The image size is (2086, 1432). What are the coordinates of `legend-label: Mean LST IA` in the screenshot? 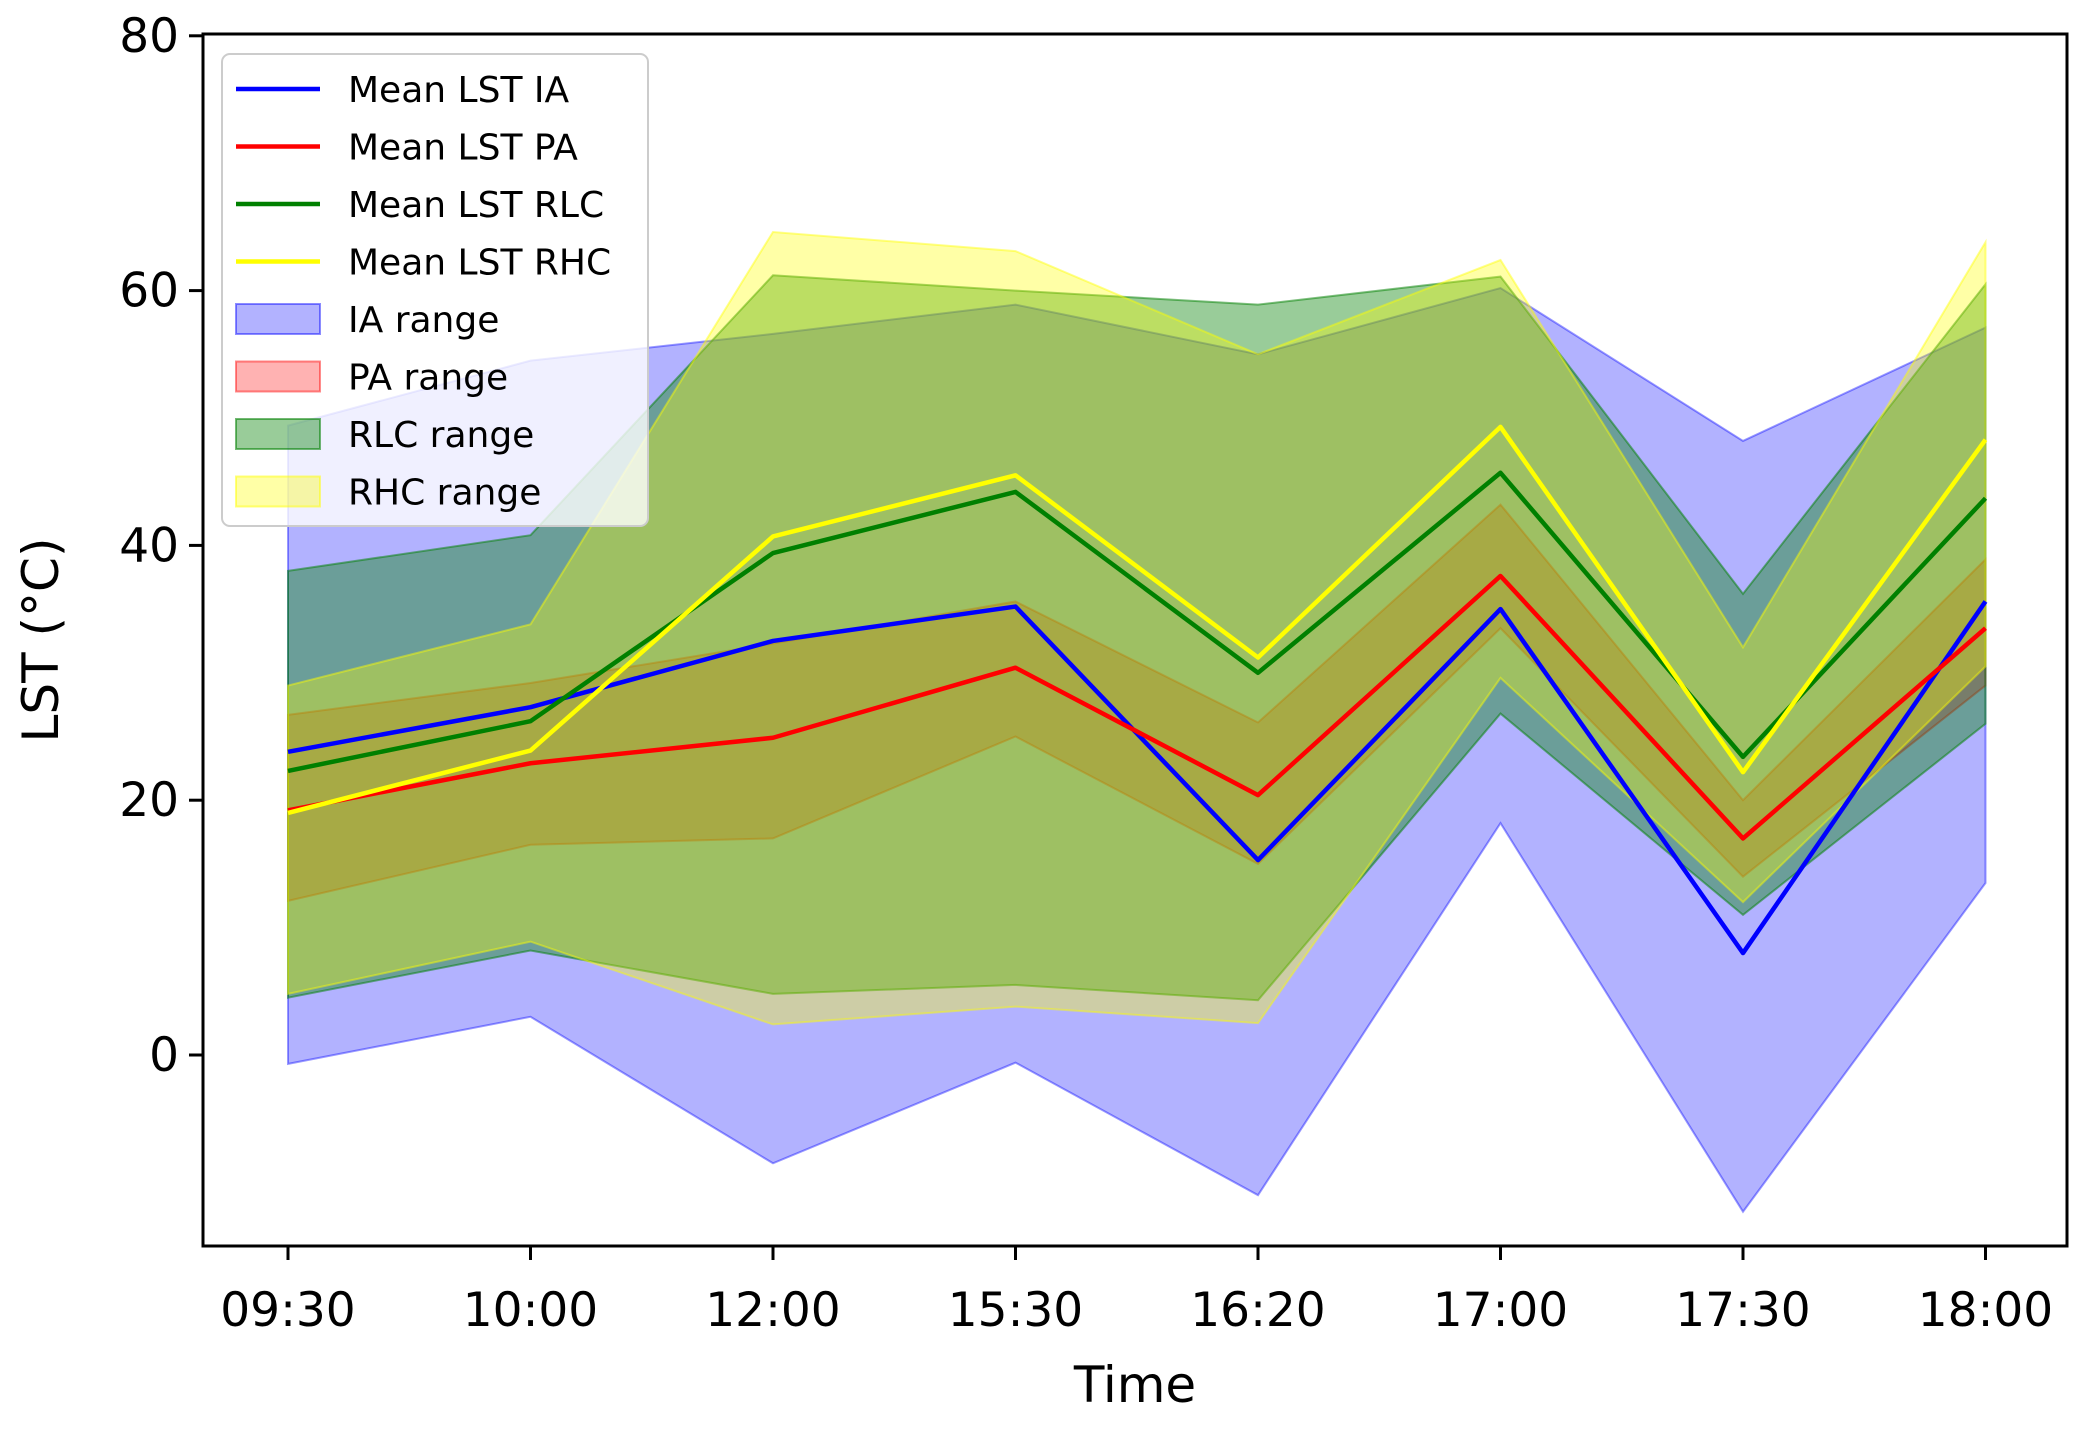 It's located at (458, 90).